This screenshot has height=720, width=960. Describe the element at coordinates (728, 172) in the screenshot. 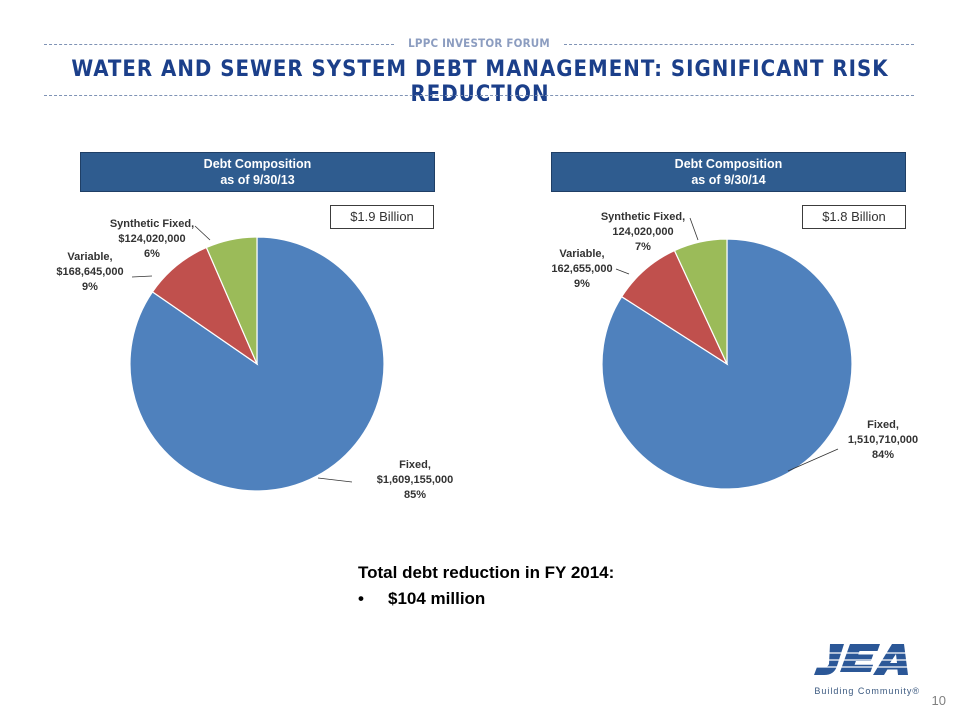

I see `chart2-header: Debt Composition as of 9/30/14` at that location.